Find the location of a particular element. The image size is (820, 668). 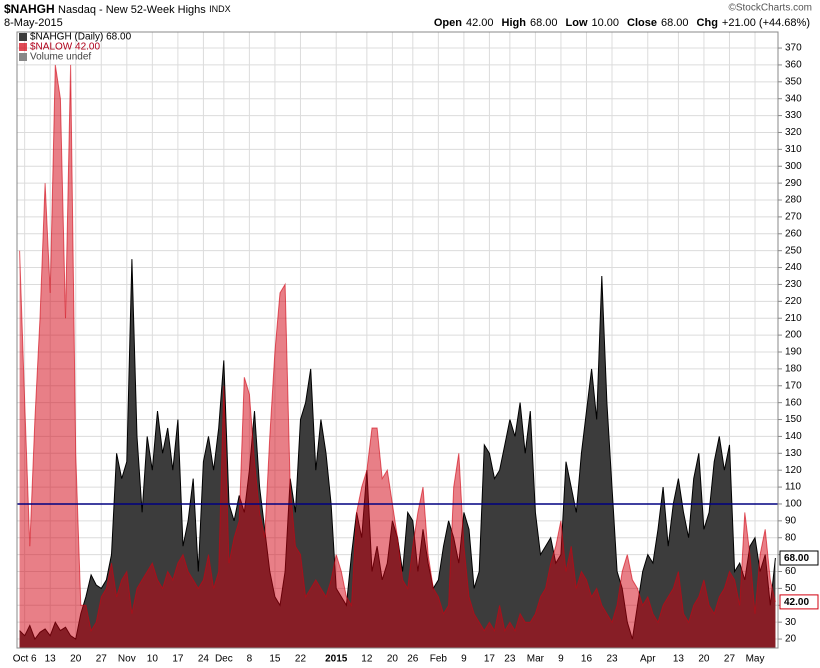

x-tick-label: 10 is located at coordinates (153, 659).